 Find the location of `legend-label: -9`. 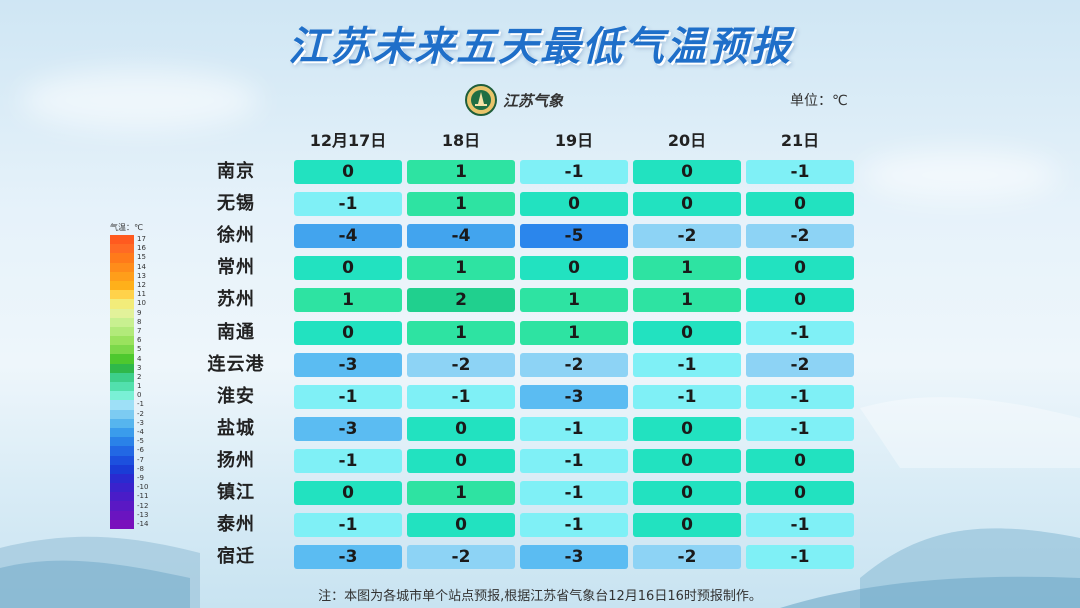

legend-label: -9 is located at coordinates (140, 477).